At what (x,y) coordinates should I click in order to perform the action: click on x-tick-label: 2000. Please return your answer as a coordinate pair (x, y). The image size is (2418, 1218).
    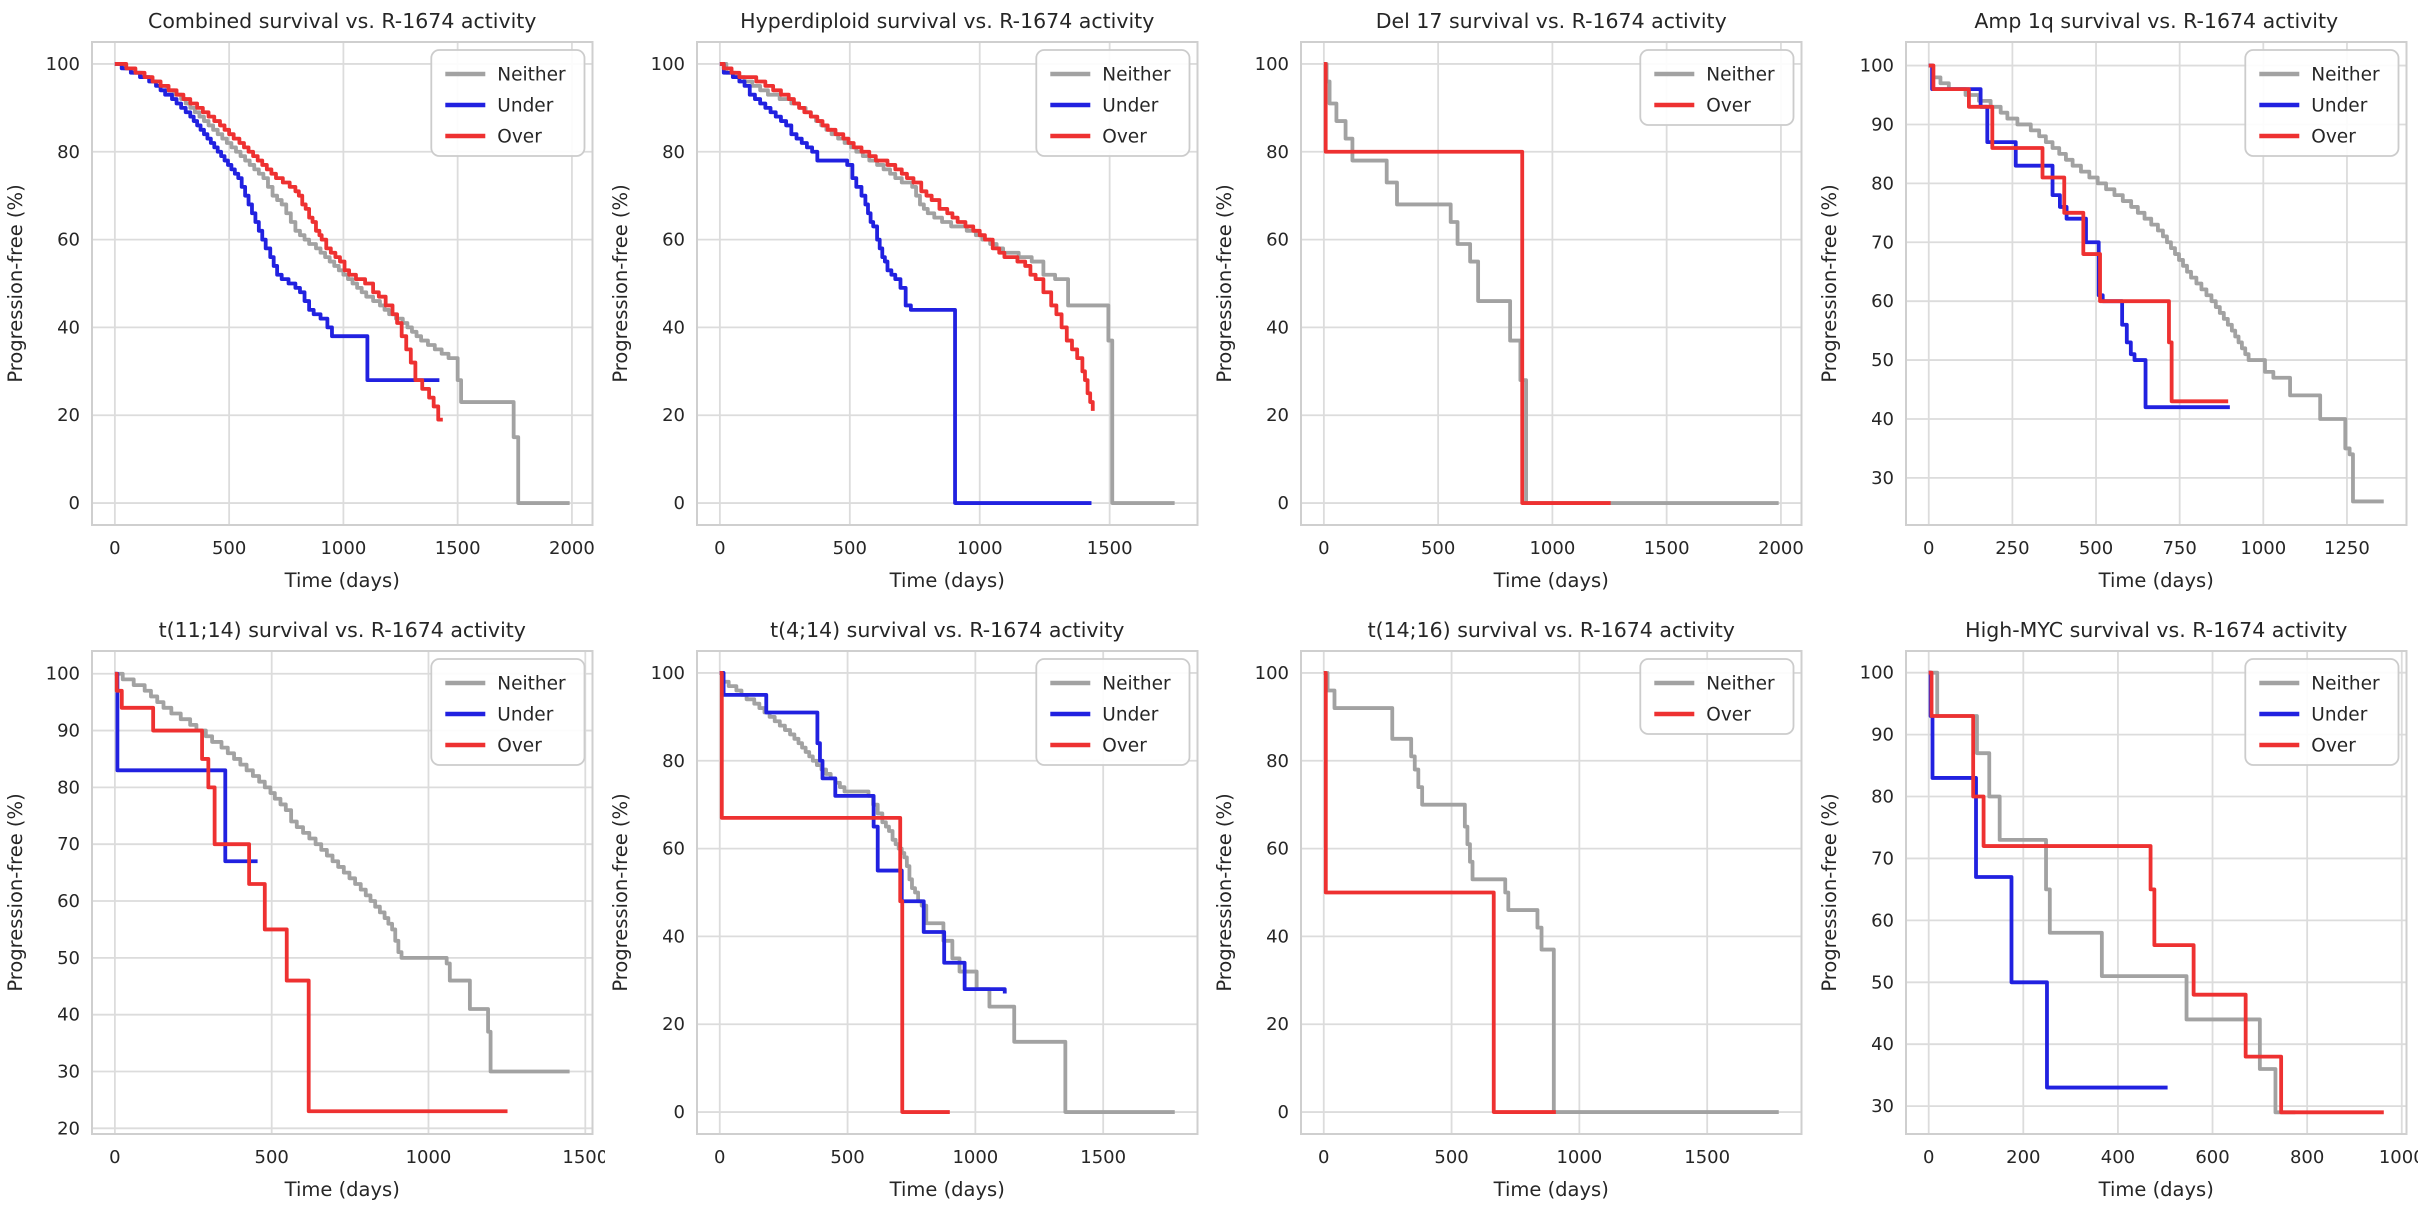
    Looking at the image, I should click on (1781, 548).